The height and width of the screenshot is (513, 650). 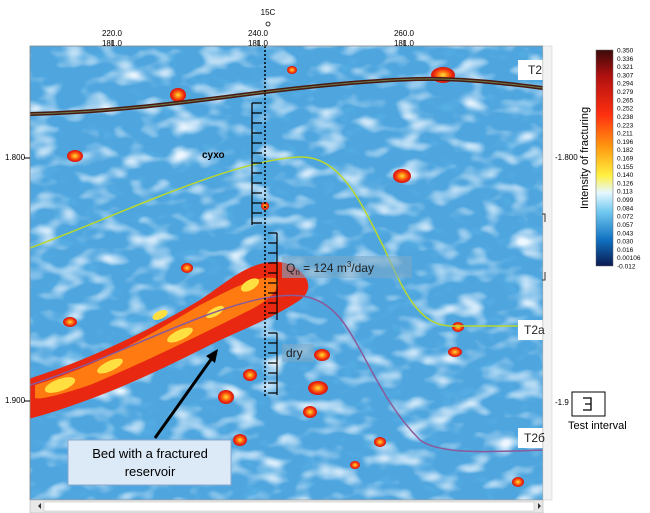 I want to click on flow-text: = 124 m, so click(x=323, y=268).